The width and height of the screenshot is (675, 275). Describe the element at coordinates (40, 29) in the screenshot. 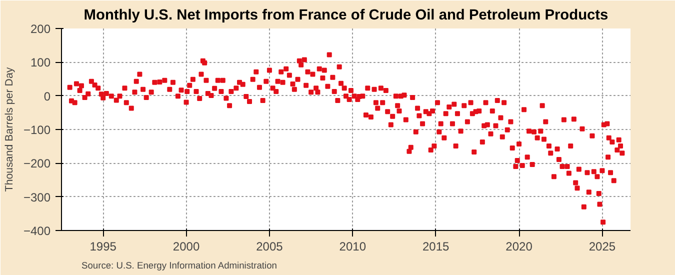

I see `y-tick-label: 200` at that location.